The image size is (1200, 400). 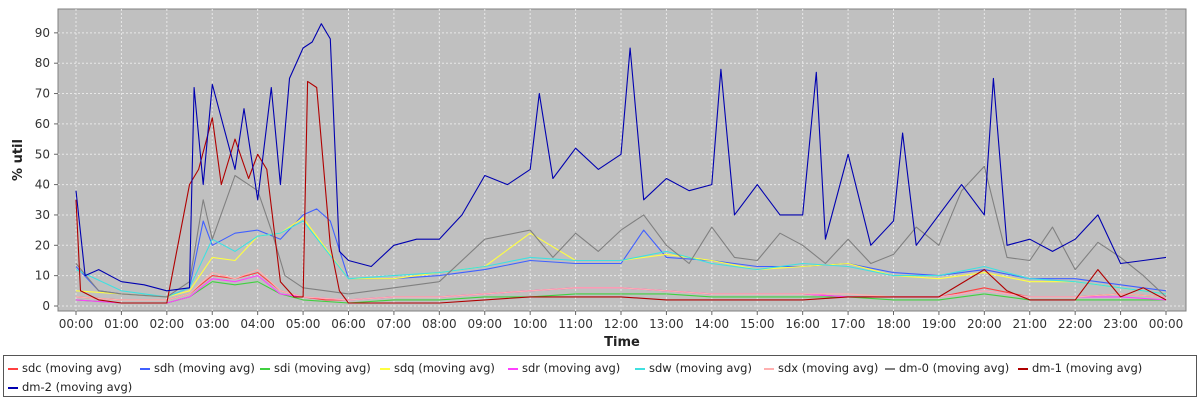 What do you see at coordinates (46, 306) in the screenshot?
I see `y-tick-label: 0` at bounding box center [46, 306].